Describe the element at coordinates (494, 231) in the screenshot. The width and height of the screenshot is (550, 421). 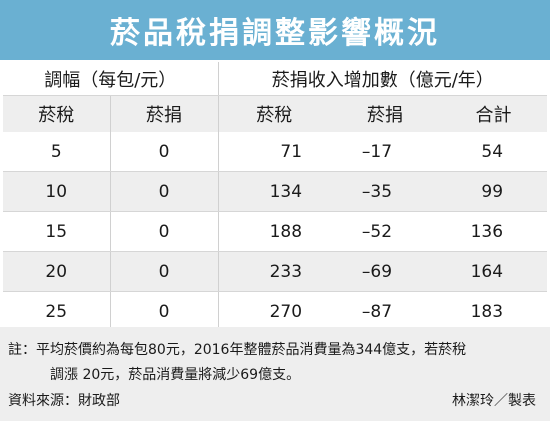
I see `table-cell: 136` at that location.